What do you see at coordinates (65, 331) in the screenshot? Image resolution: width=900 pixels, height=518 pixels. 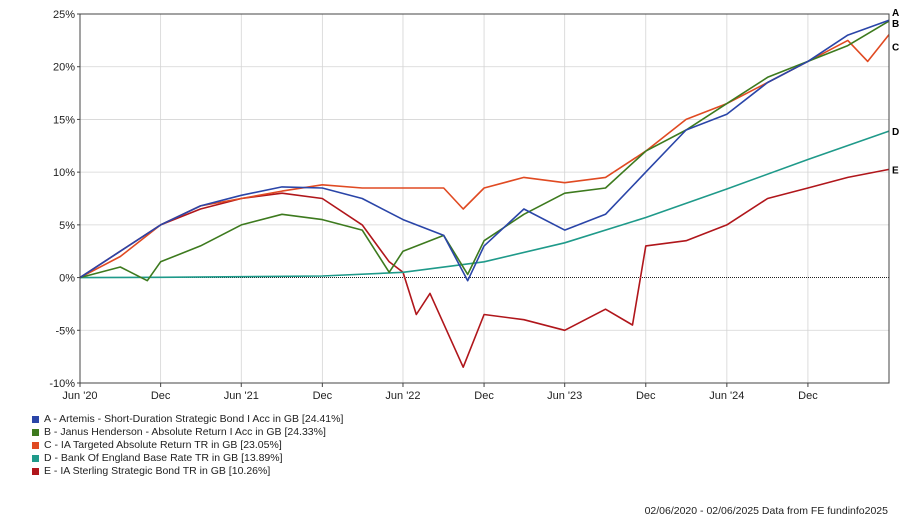 I see `y-tick-label: -5%` at bounding box center [65, 331].